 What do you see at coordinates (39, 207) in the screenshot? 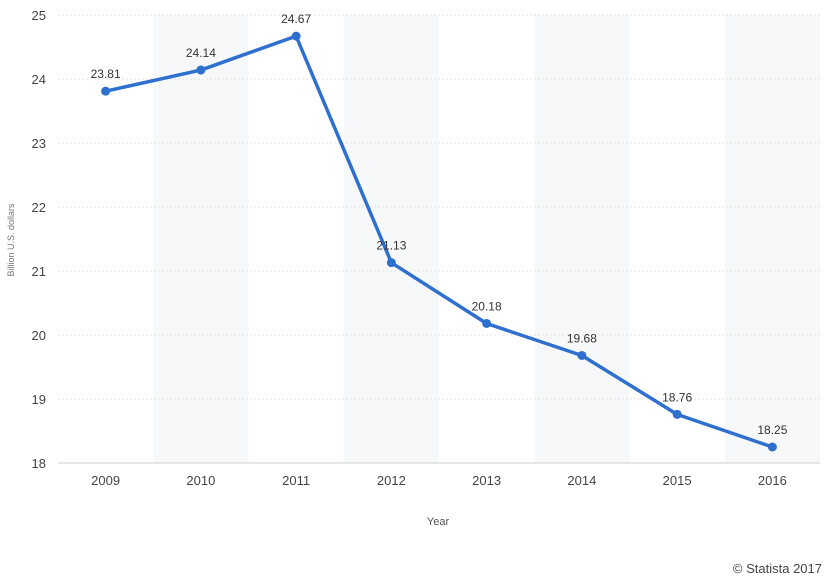
I see `y-tick-label: 22` at bounding box center [39, 207].